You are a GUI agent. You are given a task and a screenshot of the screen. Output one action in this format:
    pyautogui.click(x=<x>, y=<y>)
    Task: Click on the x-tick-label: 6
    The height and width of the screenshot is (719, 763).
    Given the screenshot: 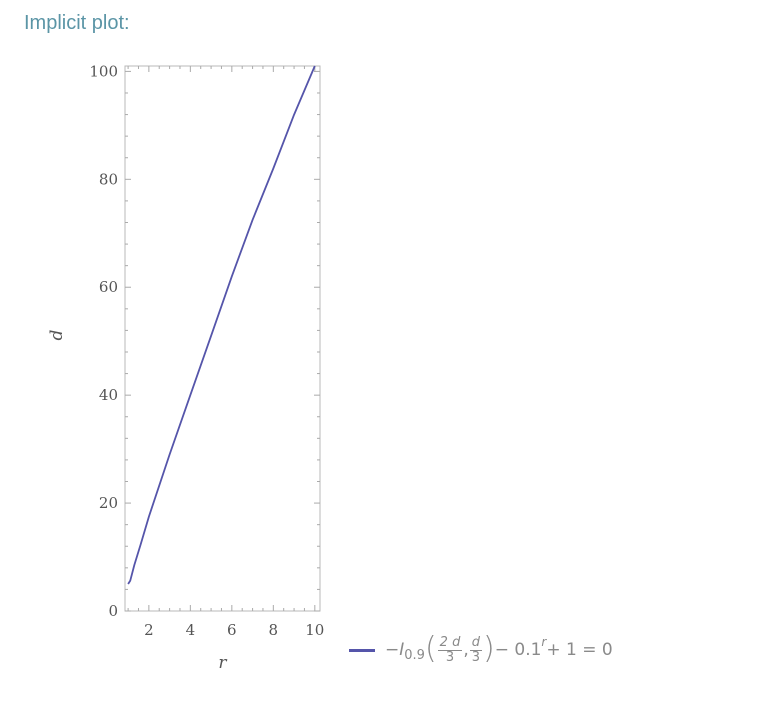 What is the action you would take?
    pyautogui.click(x=232, y=630)
    